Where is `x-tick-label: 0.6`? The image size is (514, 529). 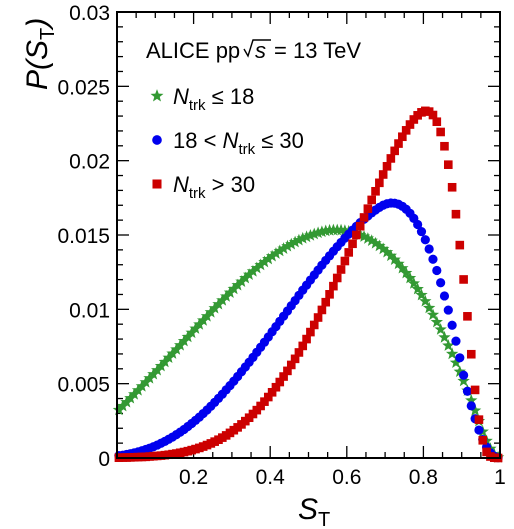 x-tick-label: 0.6 is located at coordinates (346, 477).